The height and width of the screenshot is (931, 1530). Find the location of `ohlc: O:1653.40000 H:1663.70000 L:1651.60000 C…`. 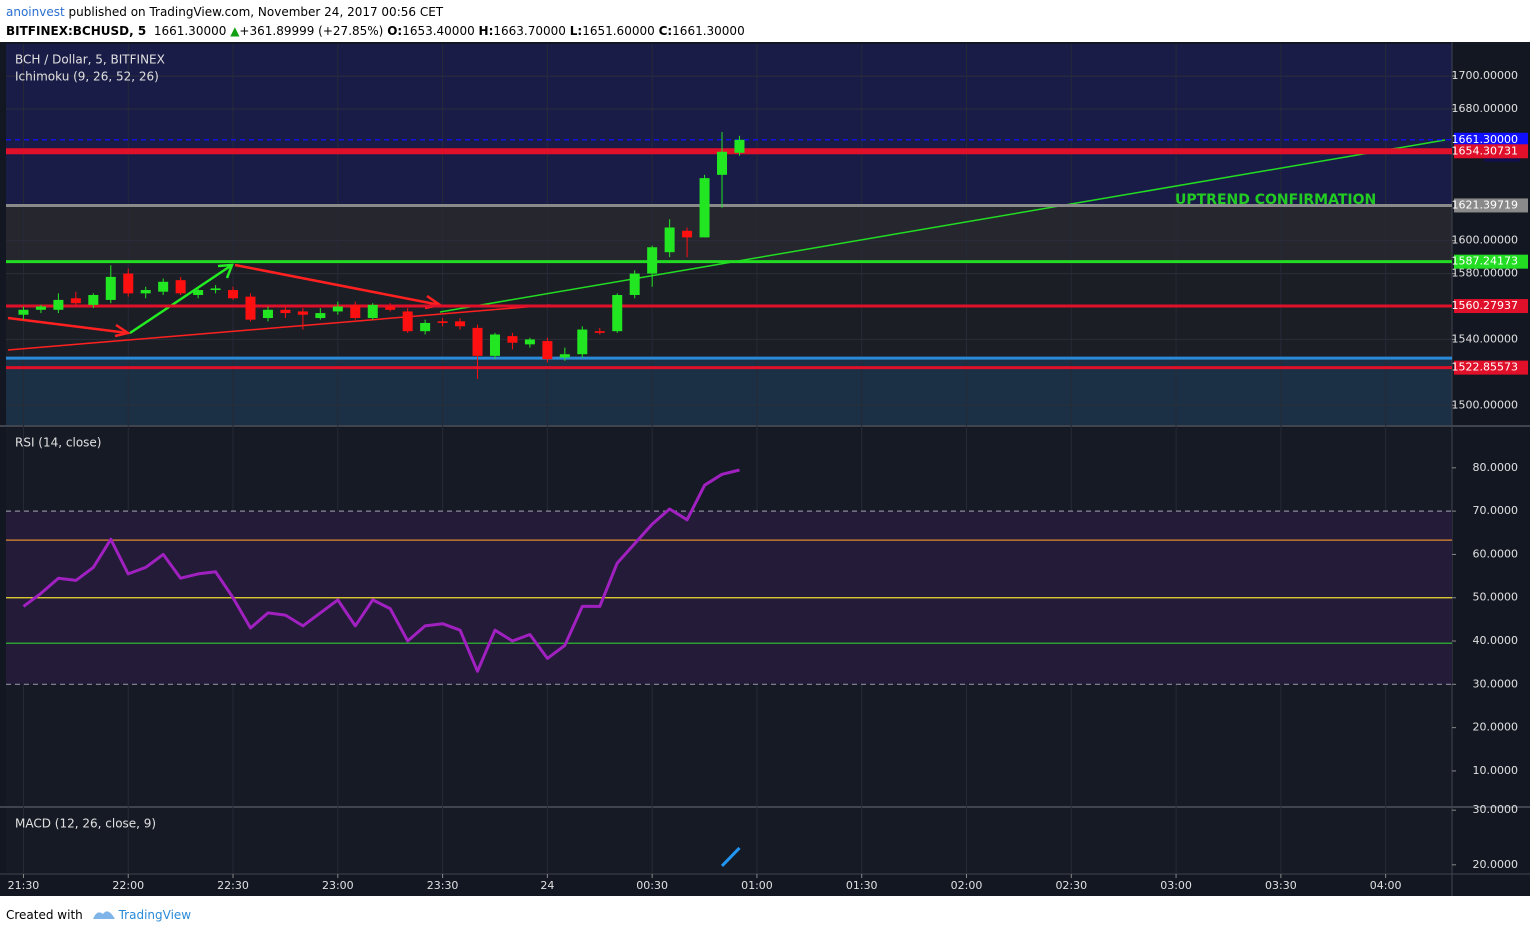

ohlc: O:1653.40000 H:1663.70000 L:1651.60000 C… is located at coordinates (566, 31).